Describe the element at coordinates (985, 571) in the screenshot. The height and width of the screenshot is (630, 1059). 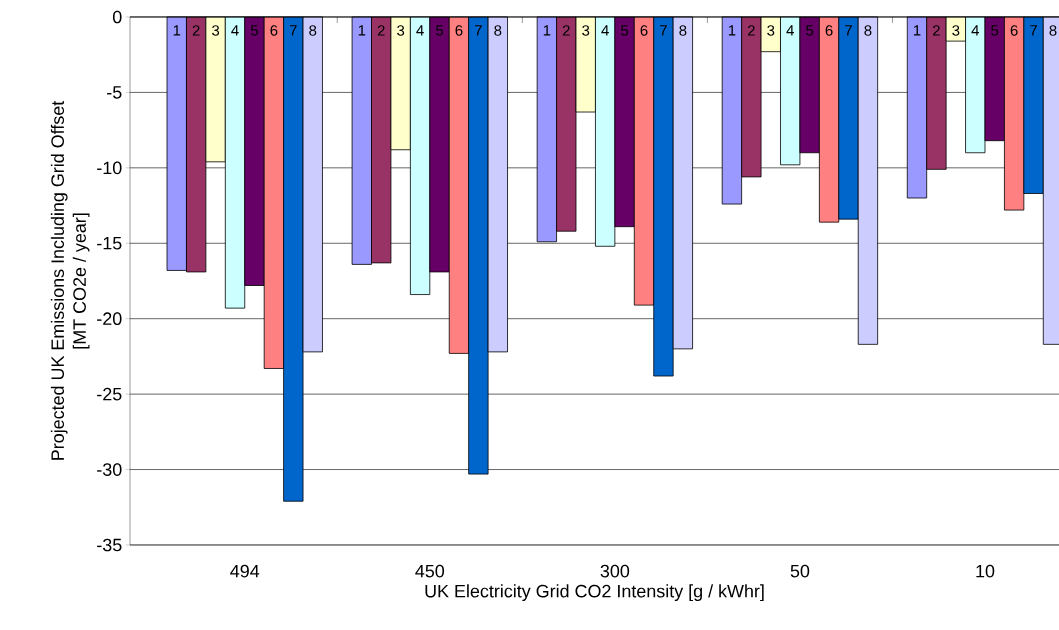
I see `x-tick-label: 10` at that location.